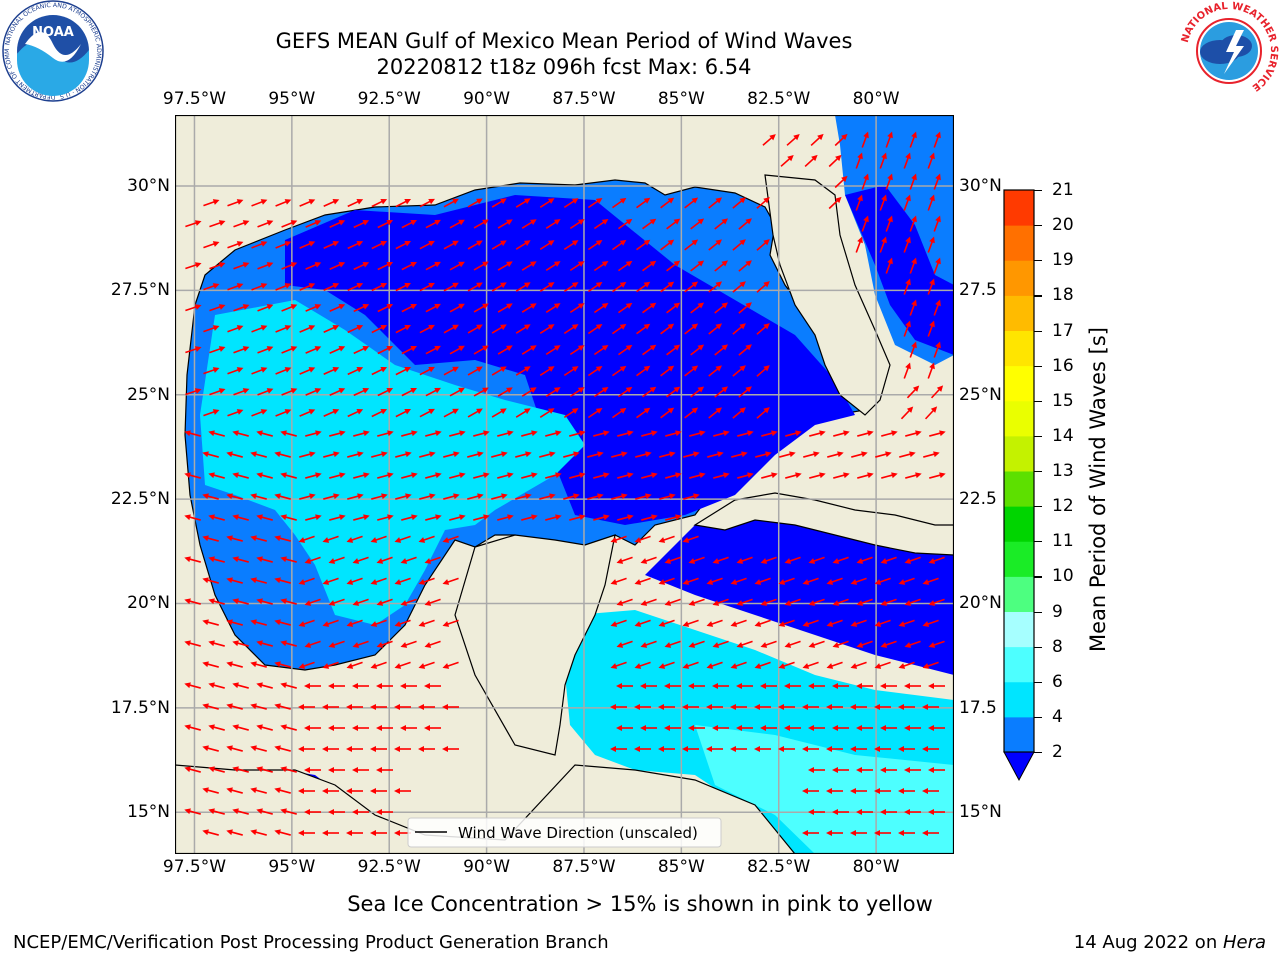 The height and width of the screenshot is (960, 1280). What do you see at coordinates (148, 603) in the screenshot?
I see `lat-tick-left: 20°N` at bounding box center [148, 603].